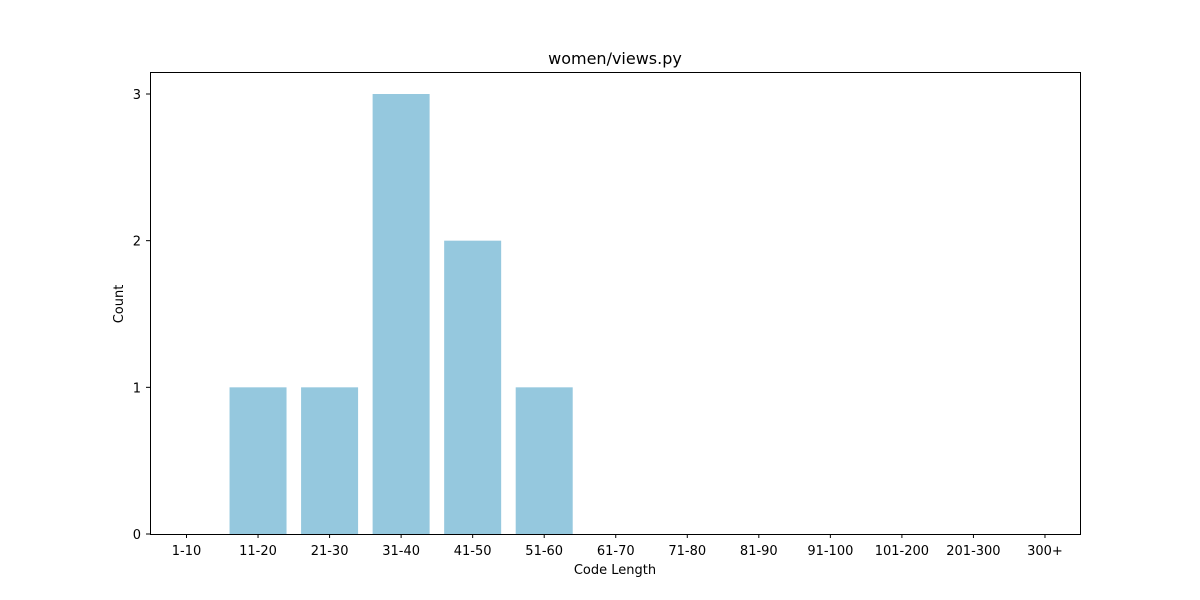 Image resolution: width=1200 pixels, height=600 pixels. Describe the element at coordinates (137, 535) in the screenshot. I see `y-tick-label: 0` at that location.